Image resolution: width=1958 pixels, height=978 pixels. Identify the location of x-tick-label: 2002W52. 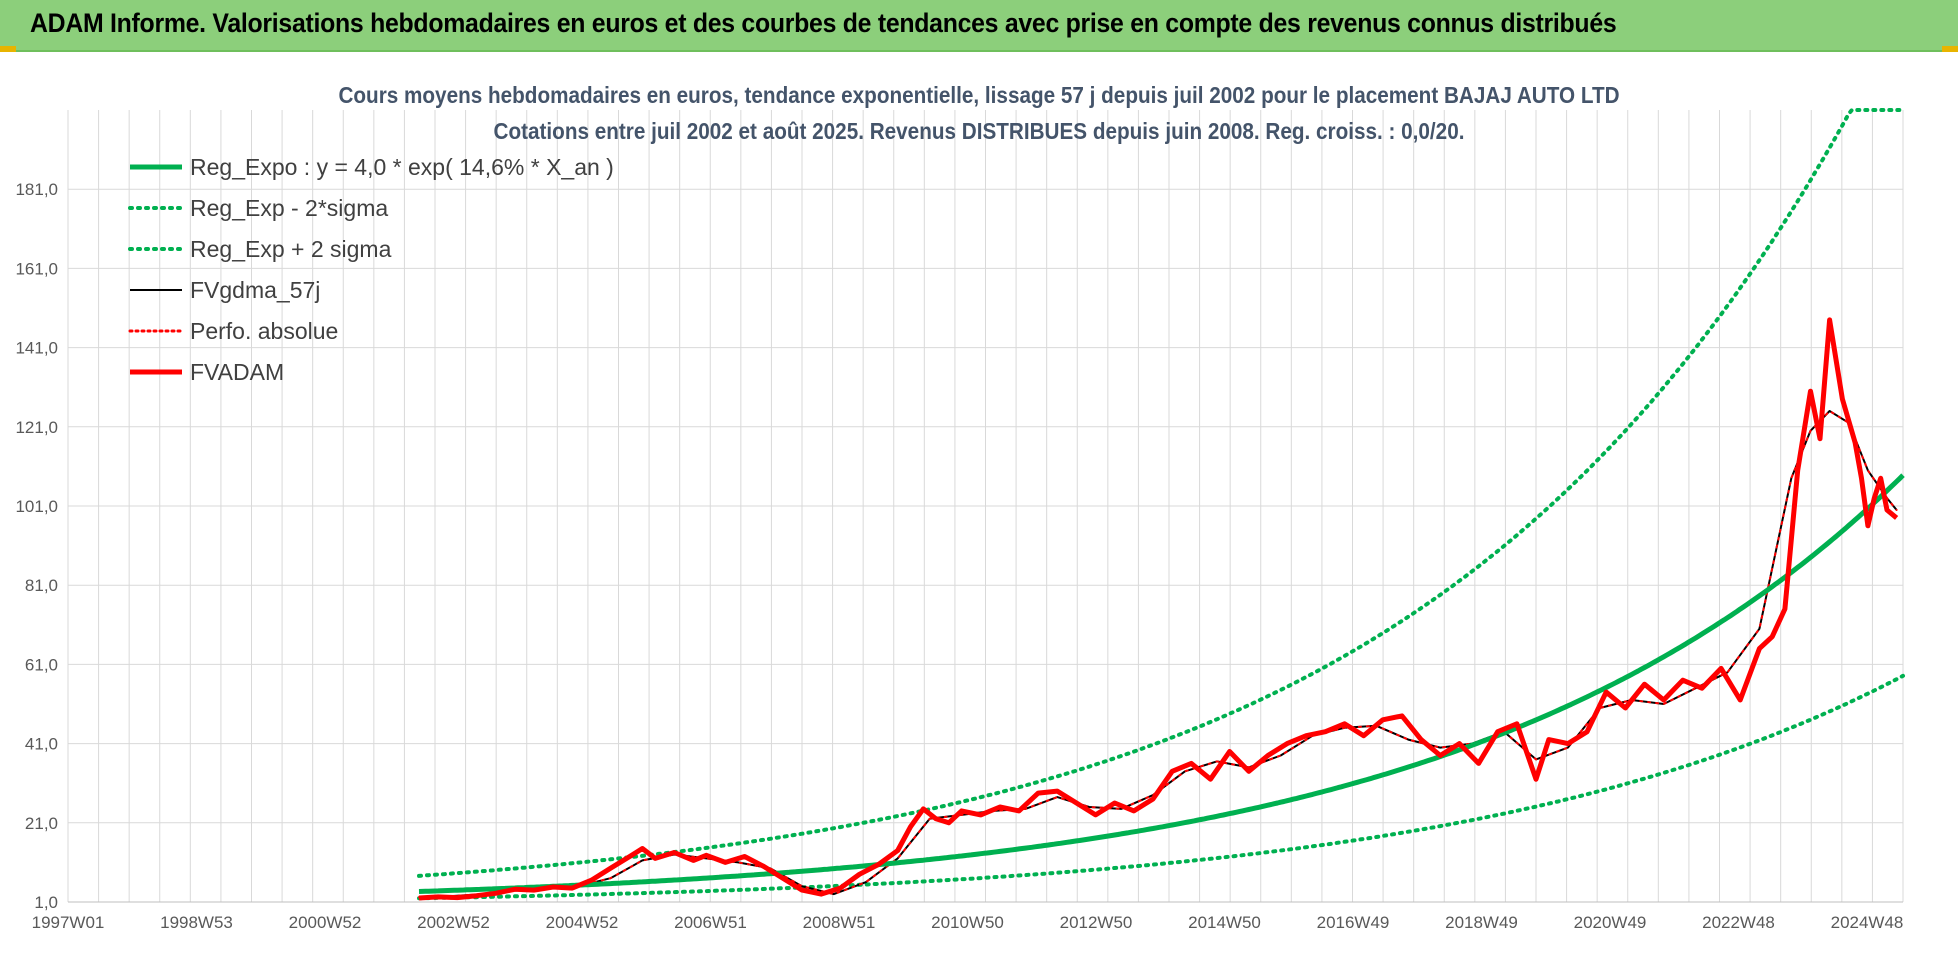
(453, 922).